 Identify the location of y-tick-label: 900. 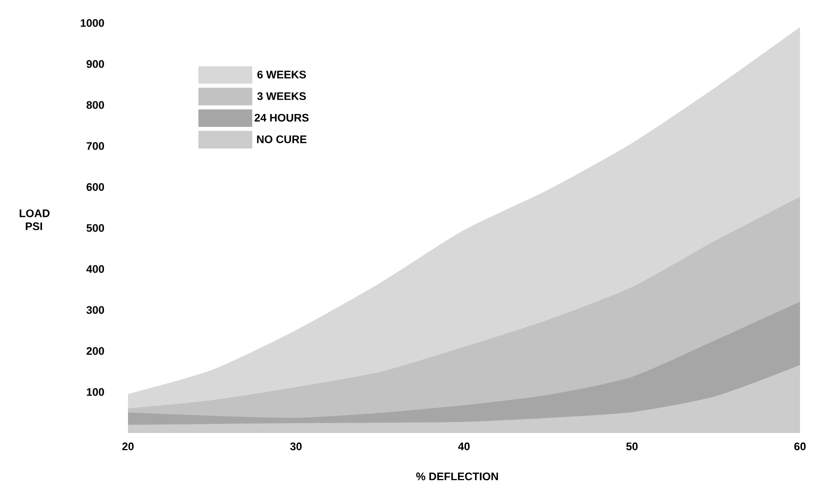
(95, 64).